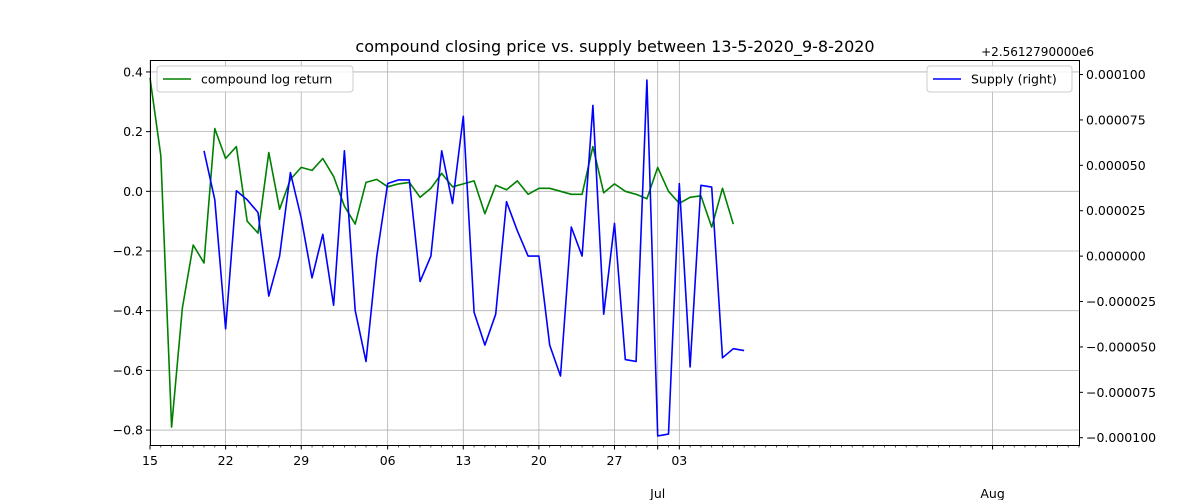 The width and height of the screenshot is (1200, 500). Describe the element at coordinates (128, 370) in the screenshot. I see `y-left-tick-label: −0.6` at that location.